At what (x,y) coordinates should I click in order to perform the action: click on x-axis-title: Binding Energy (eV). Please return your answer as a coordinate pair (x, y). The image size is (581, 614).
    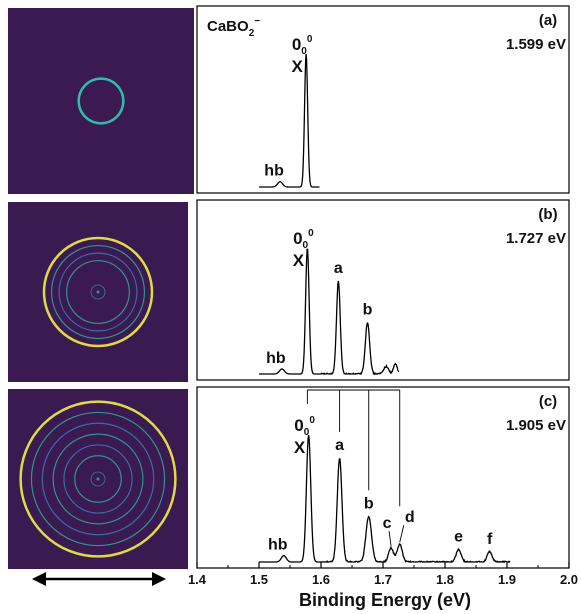
    Looking at the image, I should click on (385, 600).